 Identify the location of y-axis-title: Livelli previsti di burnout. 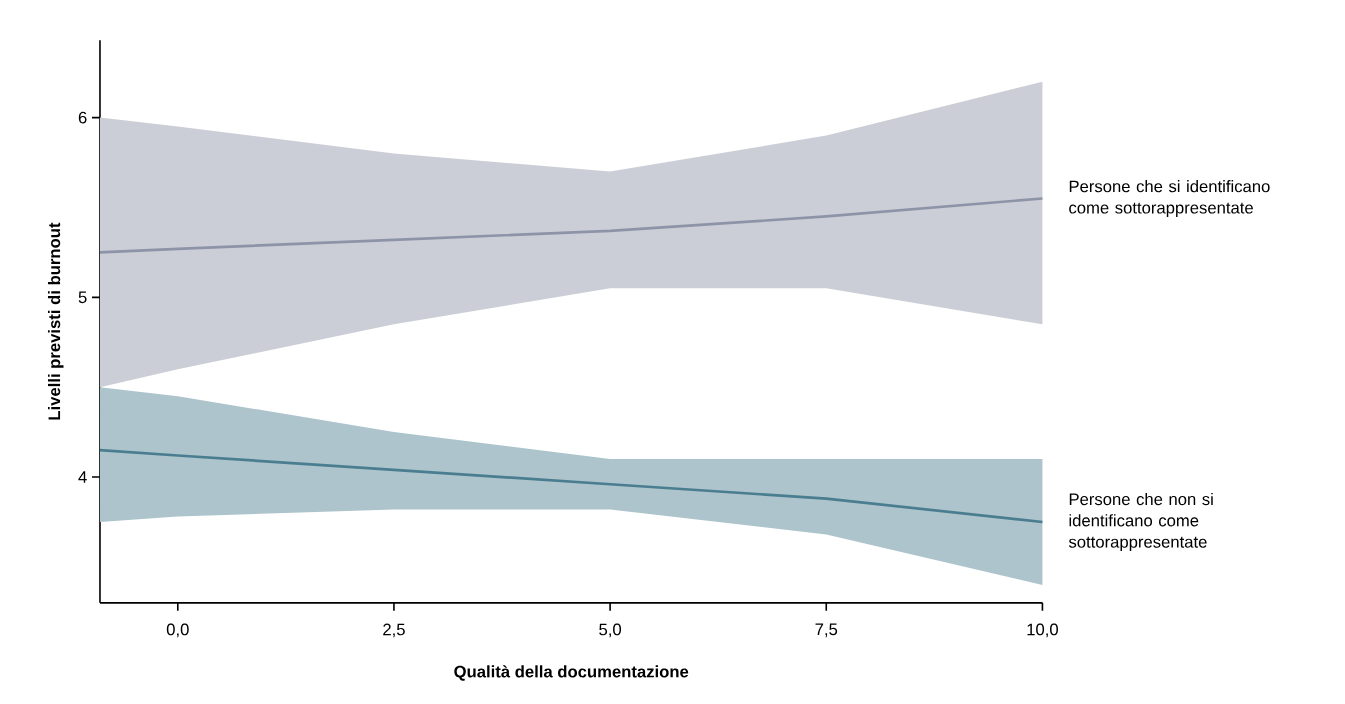
(55, 321).